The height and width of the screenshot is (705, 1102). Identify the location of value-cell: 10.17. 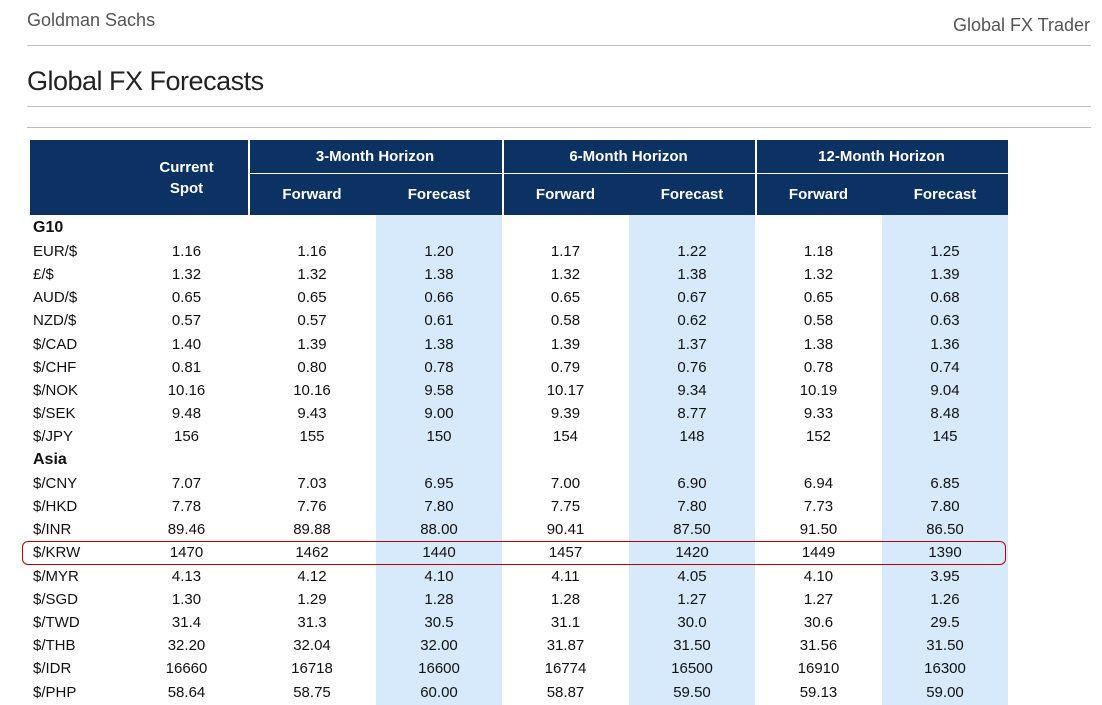
(565, 390).